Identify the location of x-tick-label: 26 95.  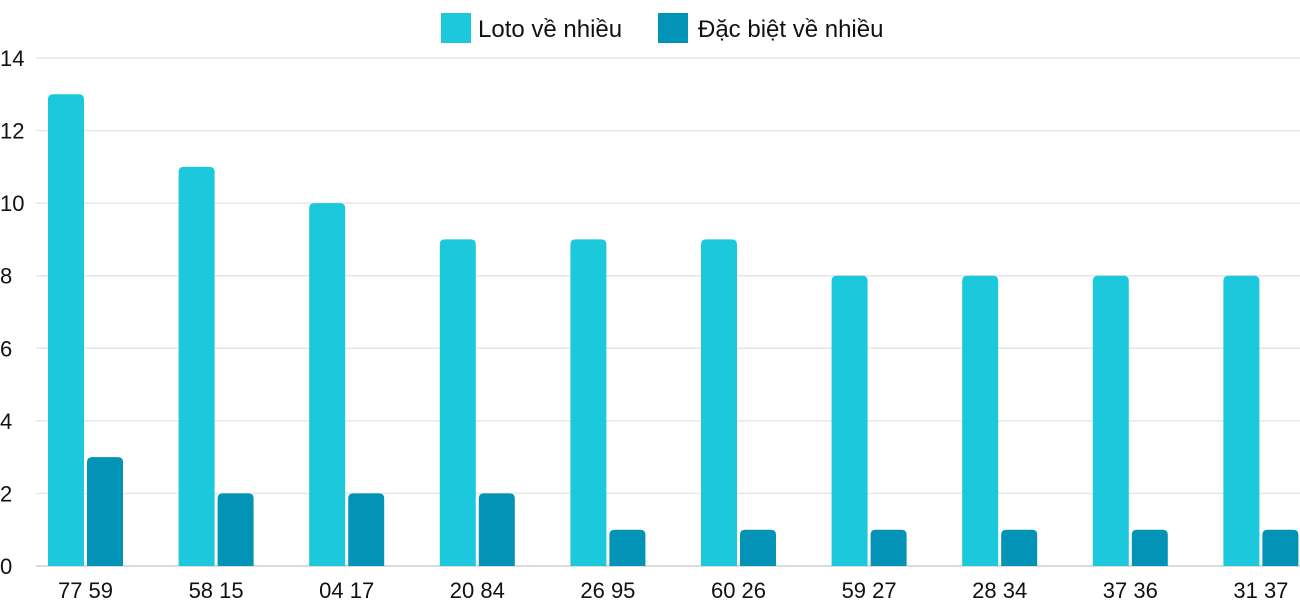
(607, 589).